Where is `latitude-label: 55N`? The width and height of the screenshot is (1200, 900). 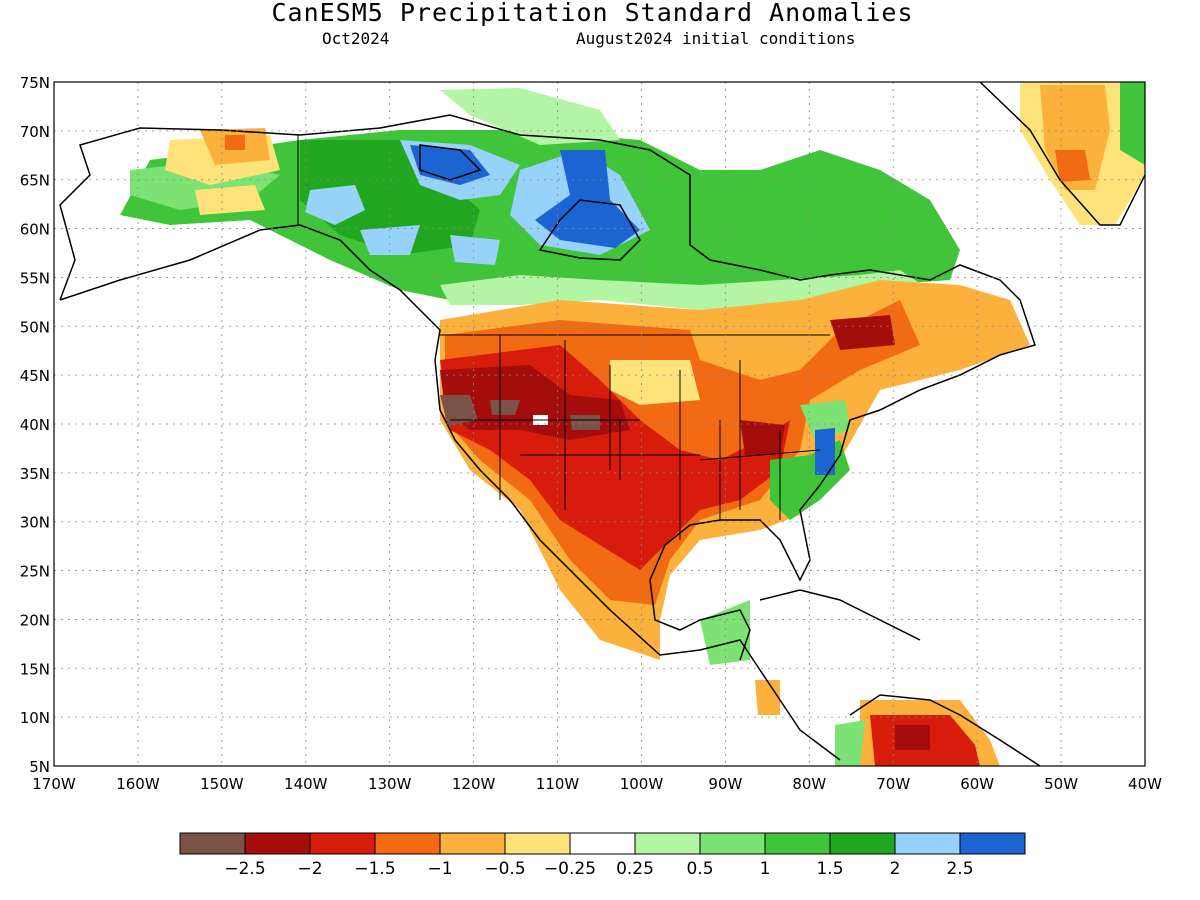
latitude-label: 55N is located at coordinates (35, 278).